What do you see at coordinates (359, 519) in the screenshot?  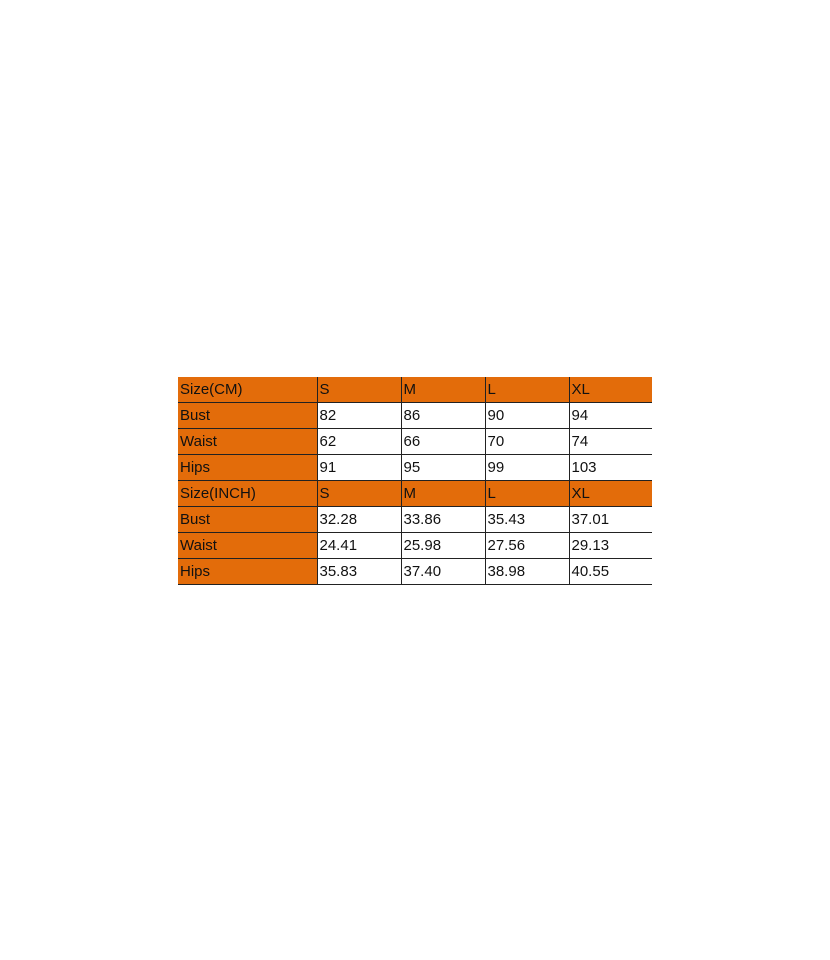 I see `measurement-cell: 32.28` at bounding box center [359, 519].